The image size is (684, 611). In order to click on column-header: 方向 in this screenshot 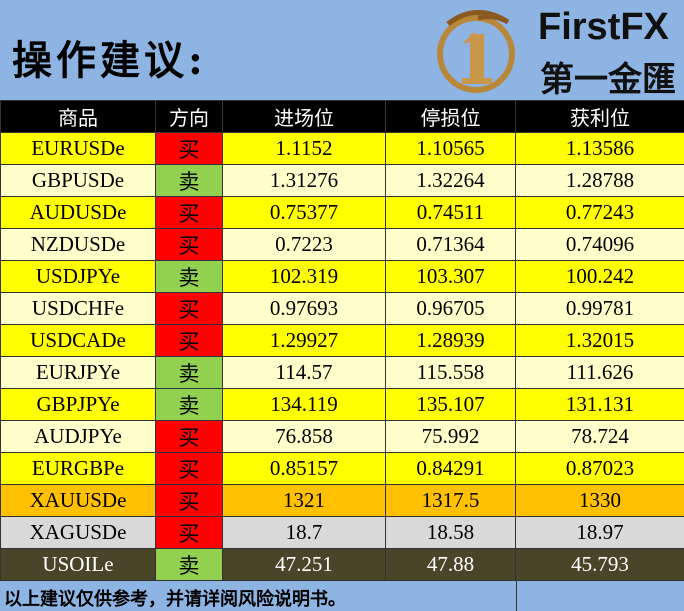, I will do `click(189, 117)`.